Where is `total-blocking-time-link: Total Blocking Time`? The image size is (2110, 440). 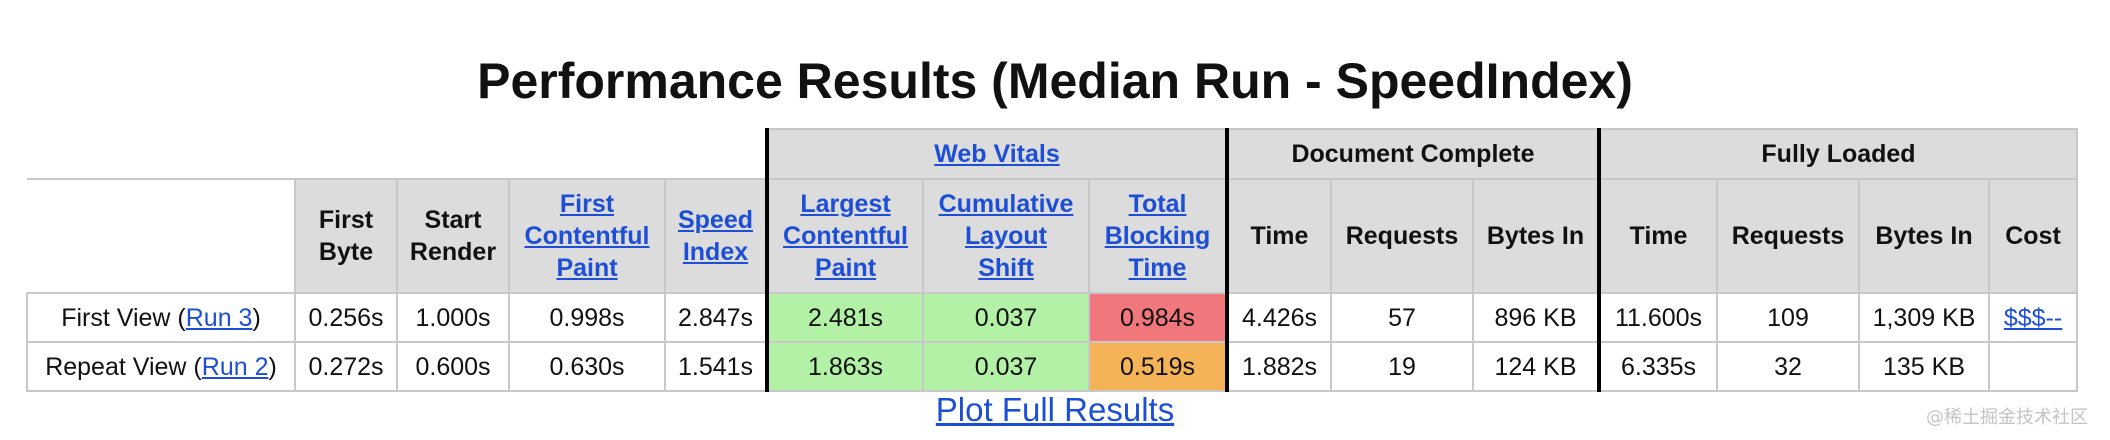 total-blocking-time-link: Total Blocking Time is located at coordinates (1157, 236).